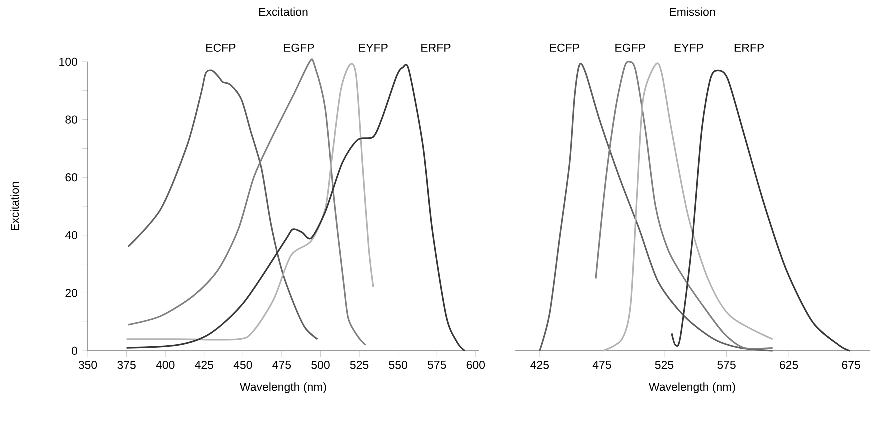 This screenshot has height=422, width=877. I want to click on y-axis-title: Excitation, so click(15, 206).